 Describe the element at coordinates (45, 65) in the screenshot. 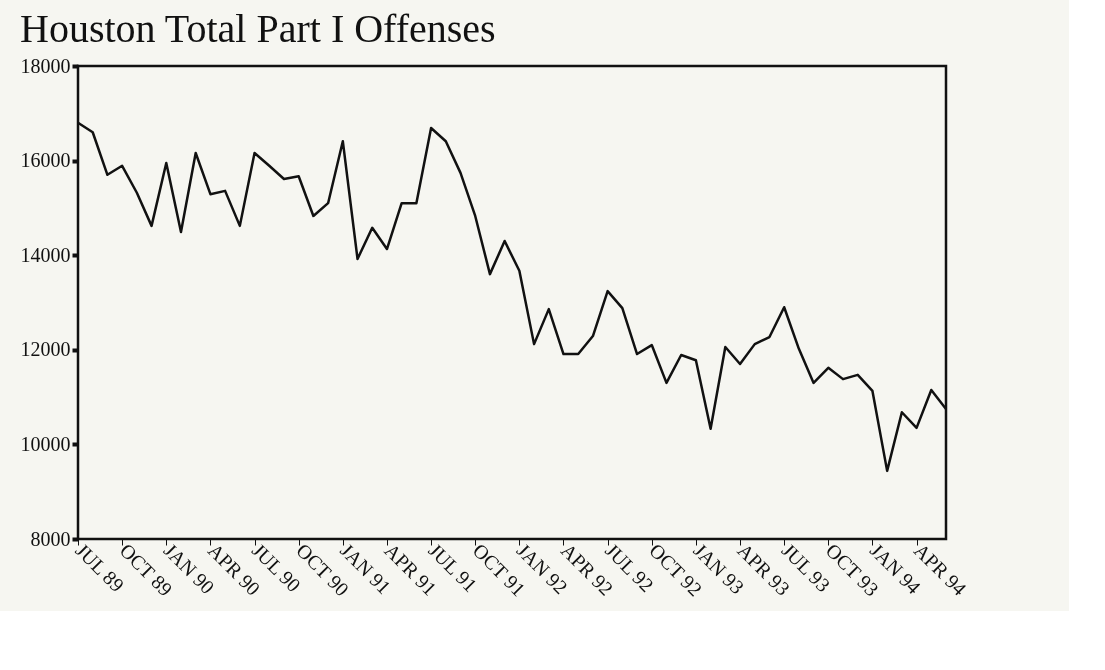

I see `y-tick-label: 18000` at that location.